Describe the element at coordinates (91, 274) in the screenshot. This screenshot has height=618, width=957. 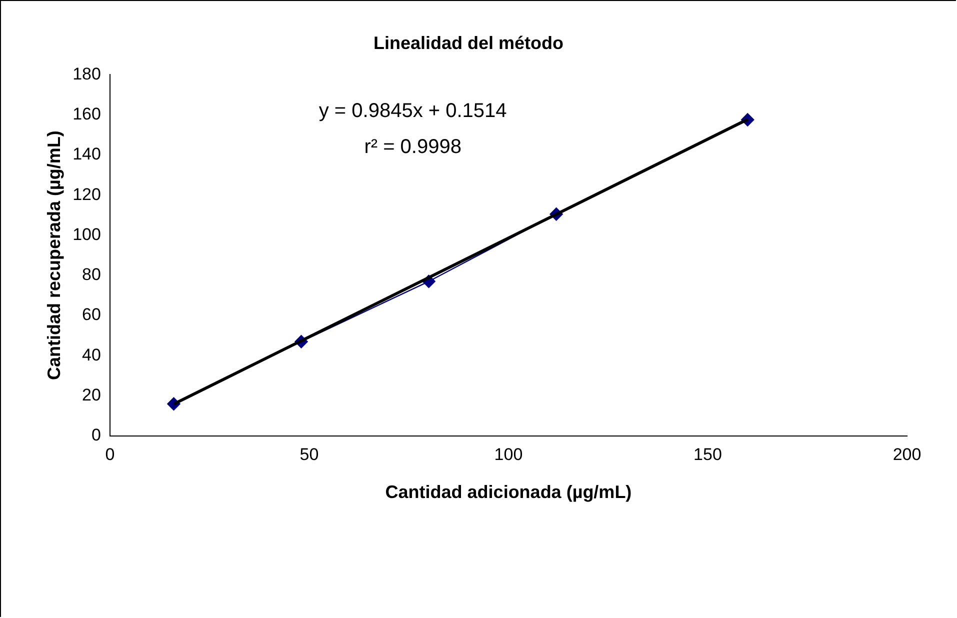
I see `y-tick-label: 80` at that location.